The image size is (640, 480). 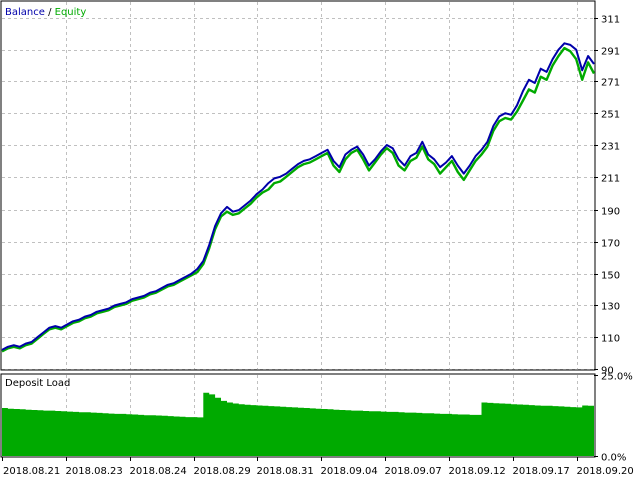 I want to click on chart-legend: Balance / Equity, so click(x=45, y=12).